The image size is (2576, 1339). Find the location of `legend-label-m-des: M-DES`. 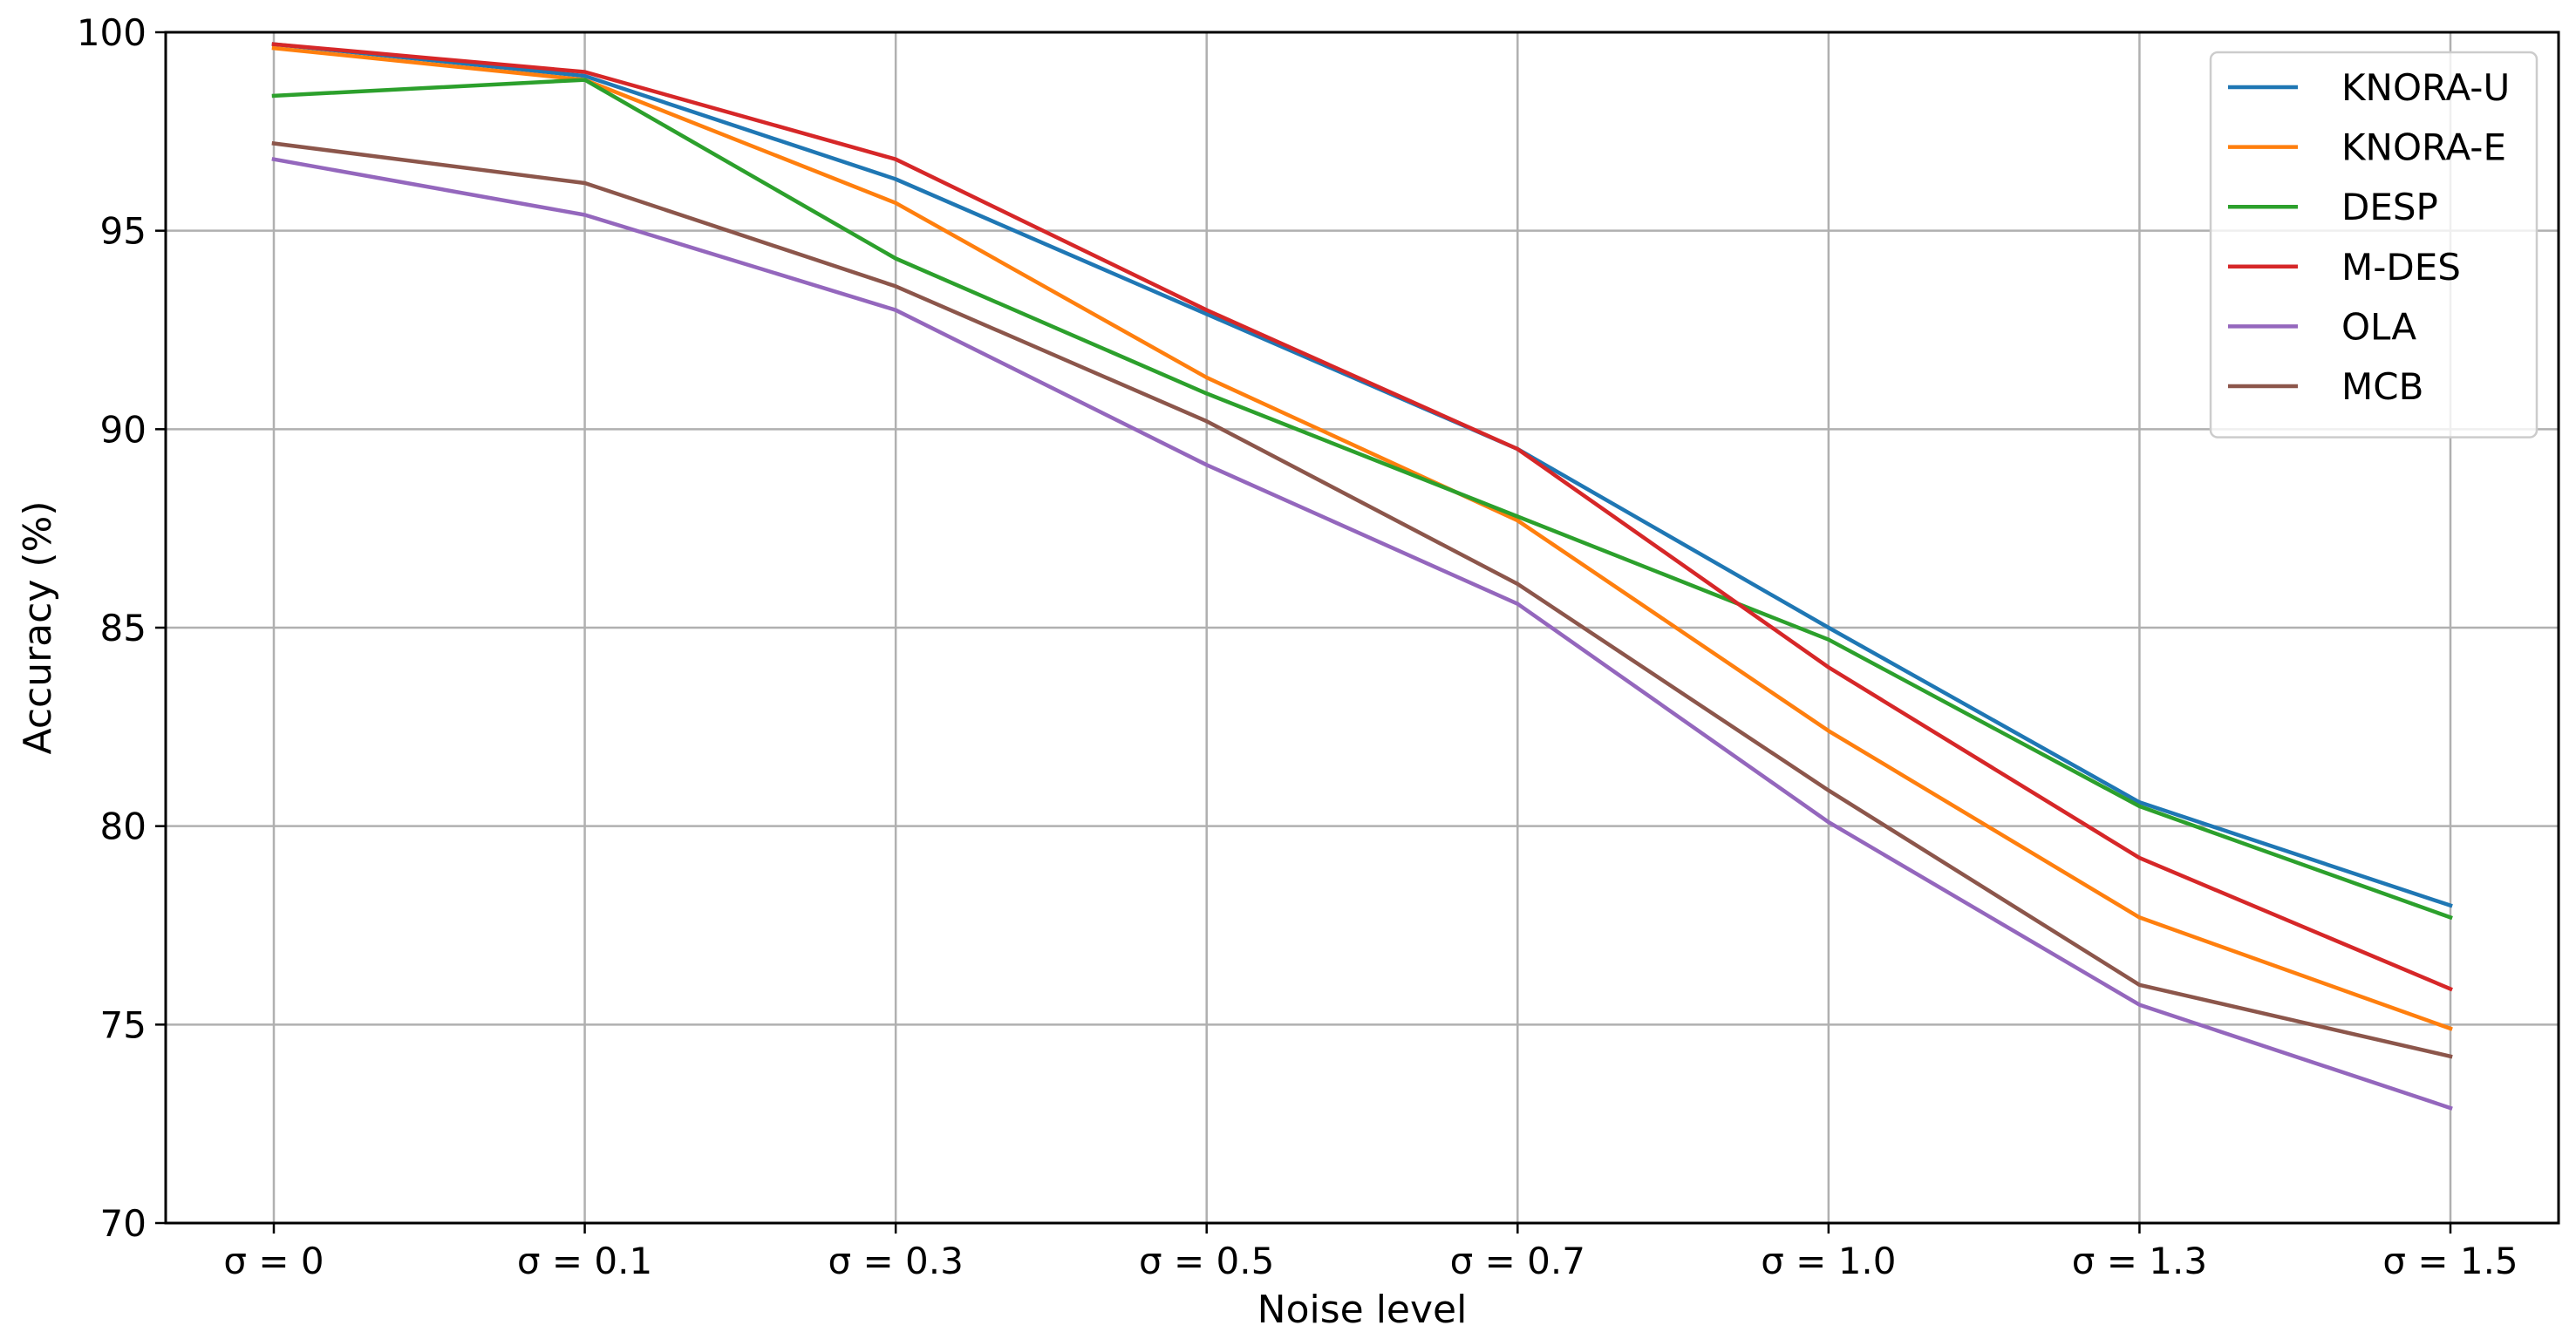

legend-label-m-des: M-DES is located at coordinates (2401, 267).